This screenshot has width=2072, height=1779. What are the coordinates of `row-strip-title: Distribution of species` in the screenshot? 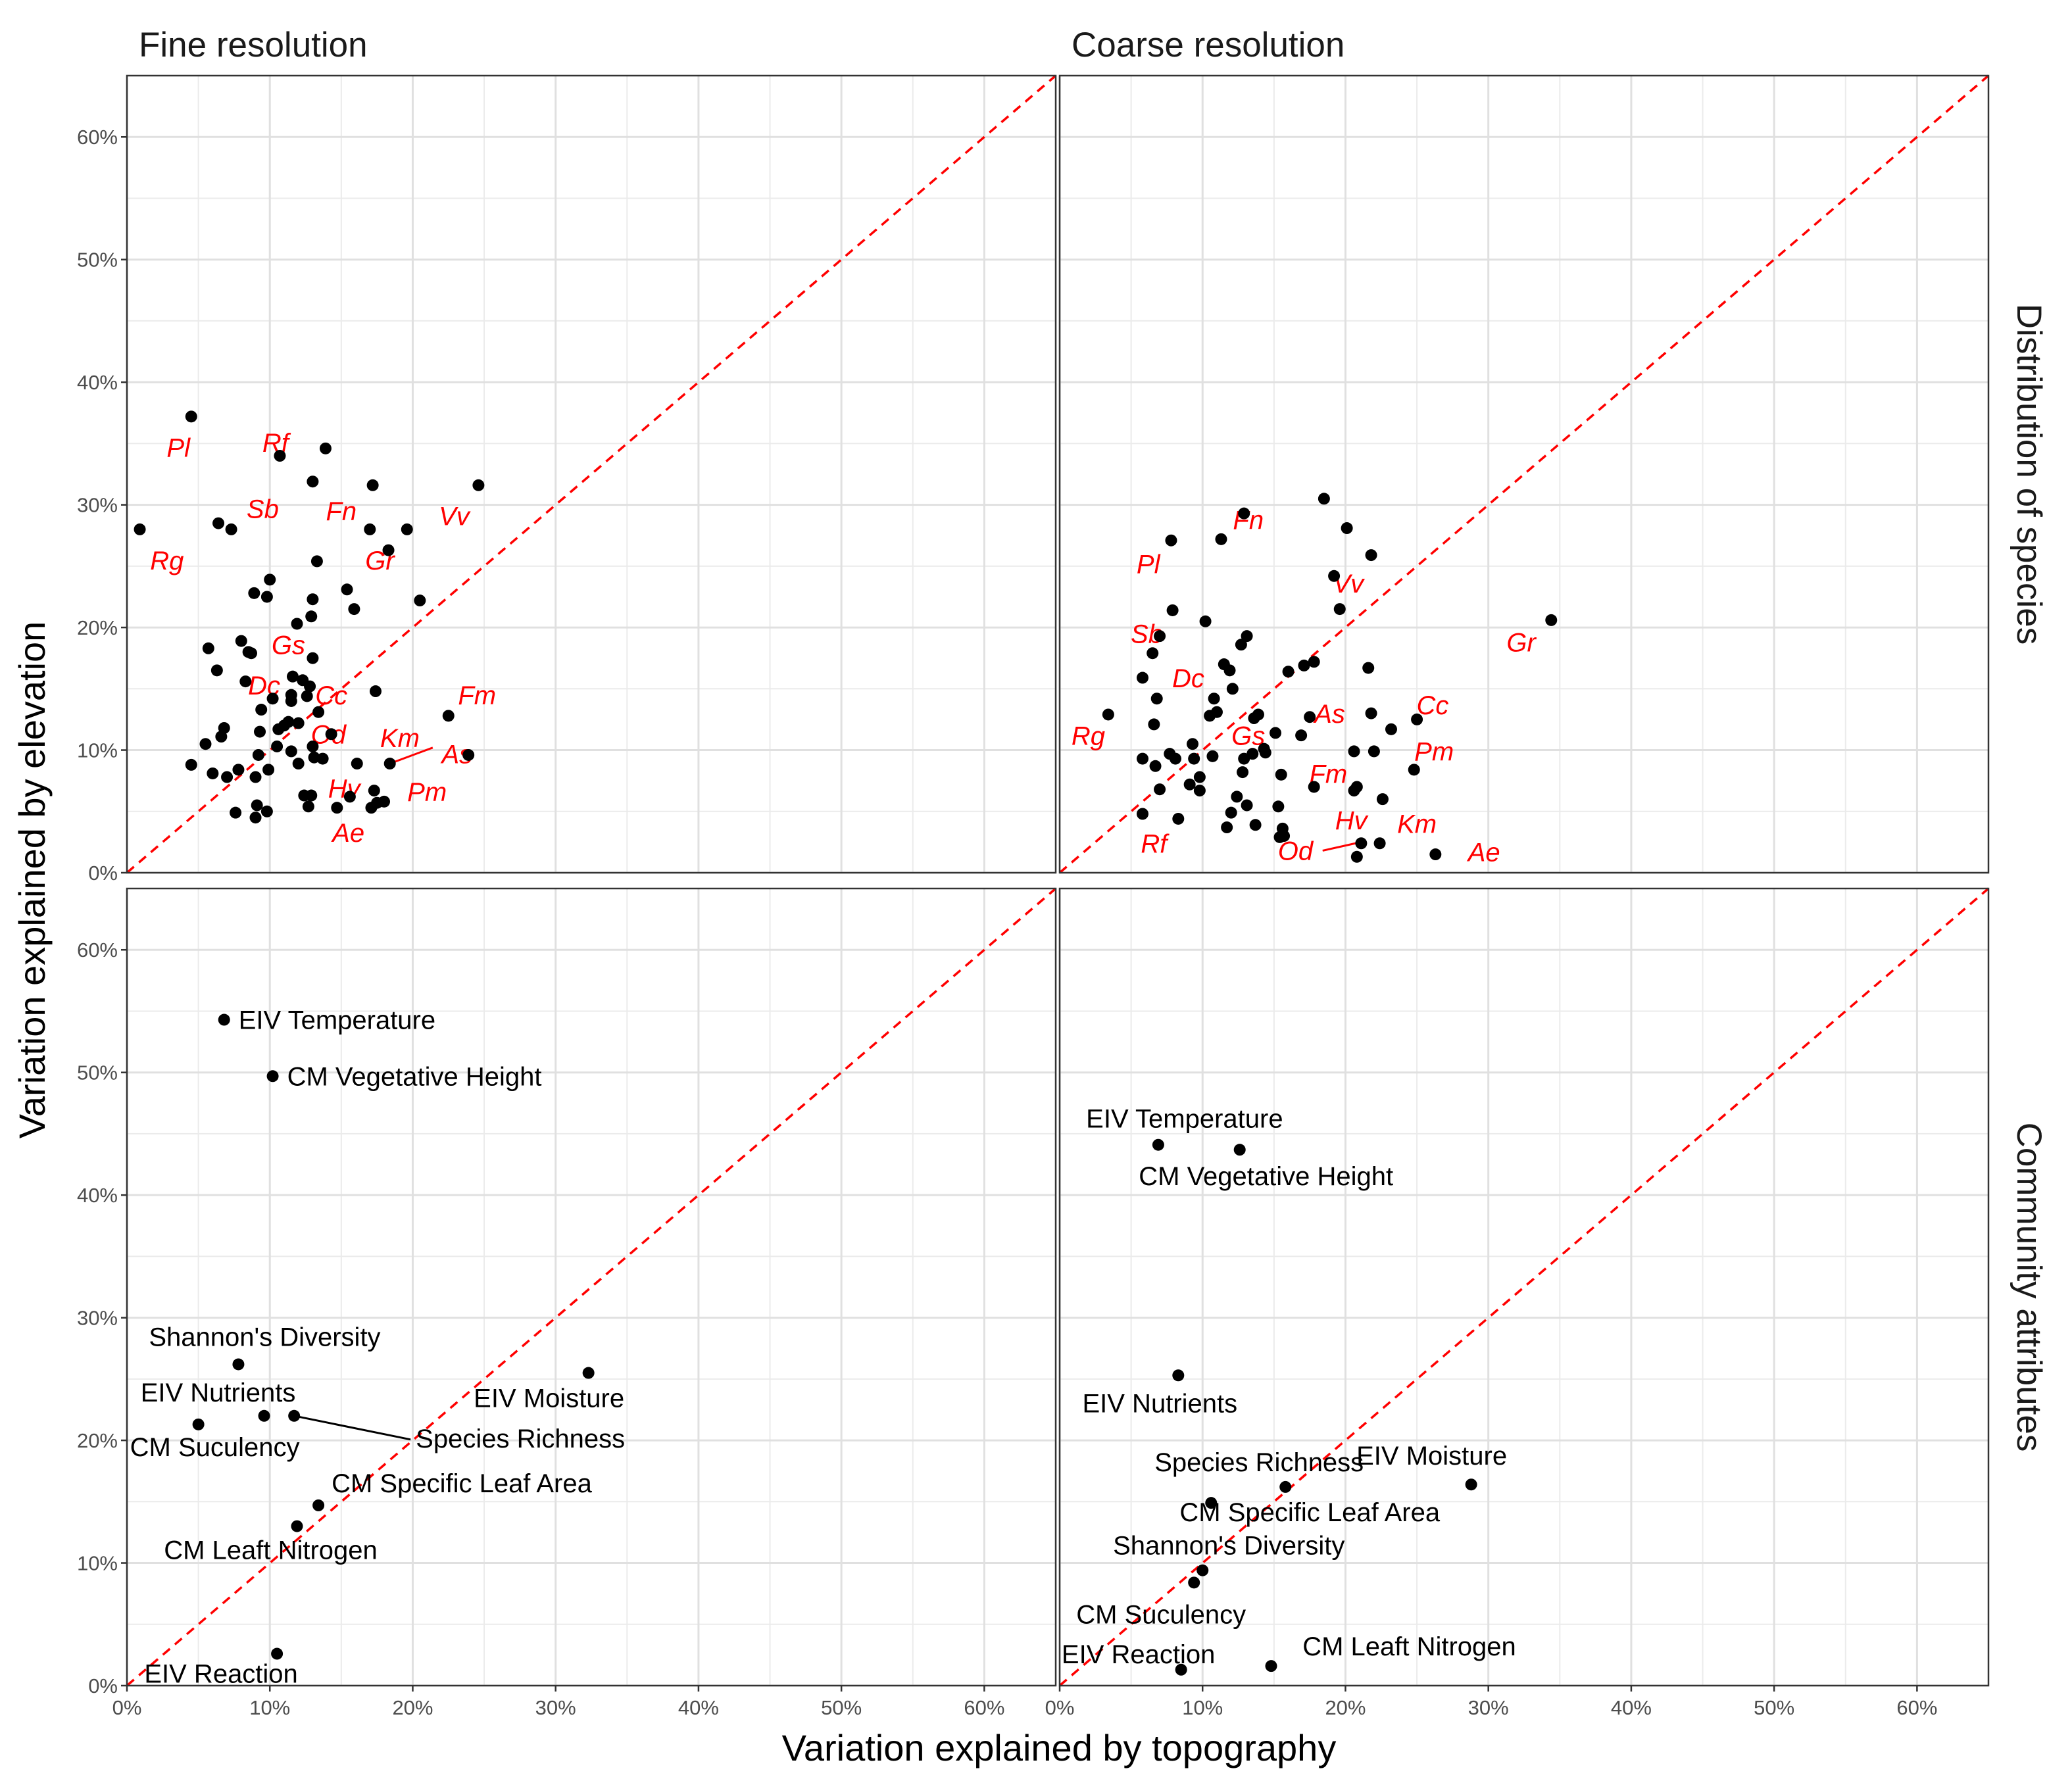 It's located at (2029, 475).